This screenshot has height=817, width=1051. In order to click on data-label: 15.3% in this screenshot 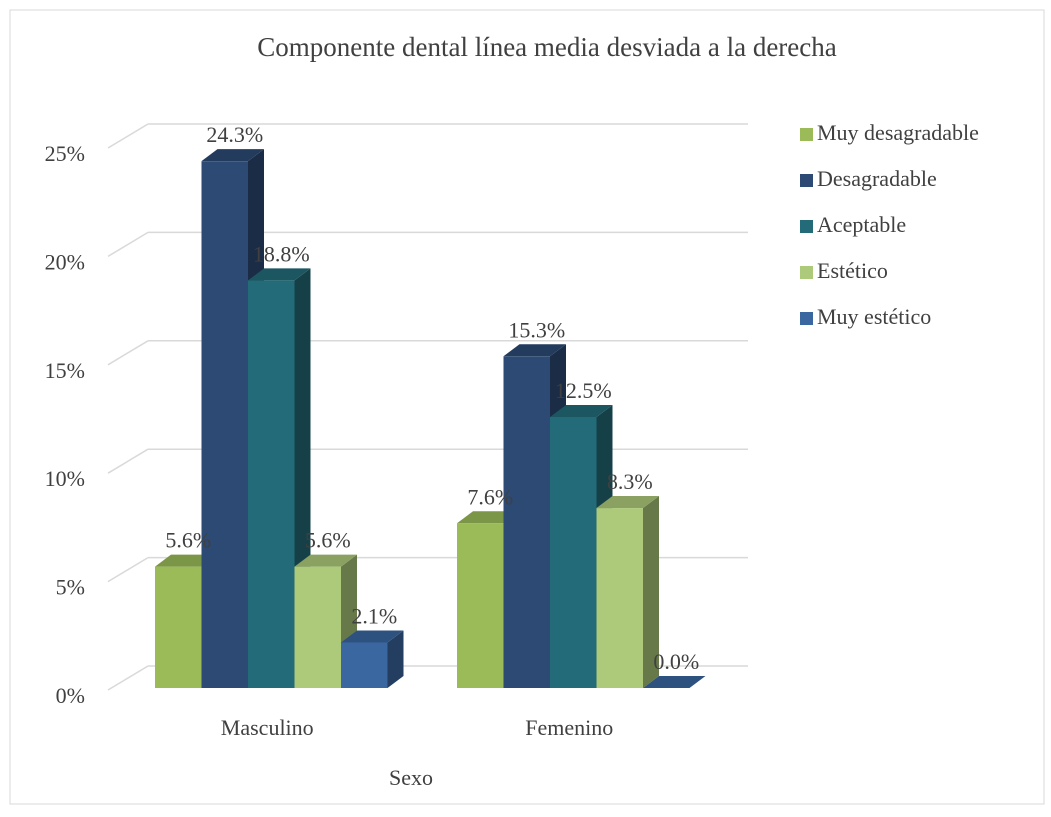, I will do `click(536, 329)`.